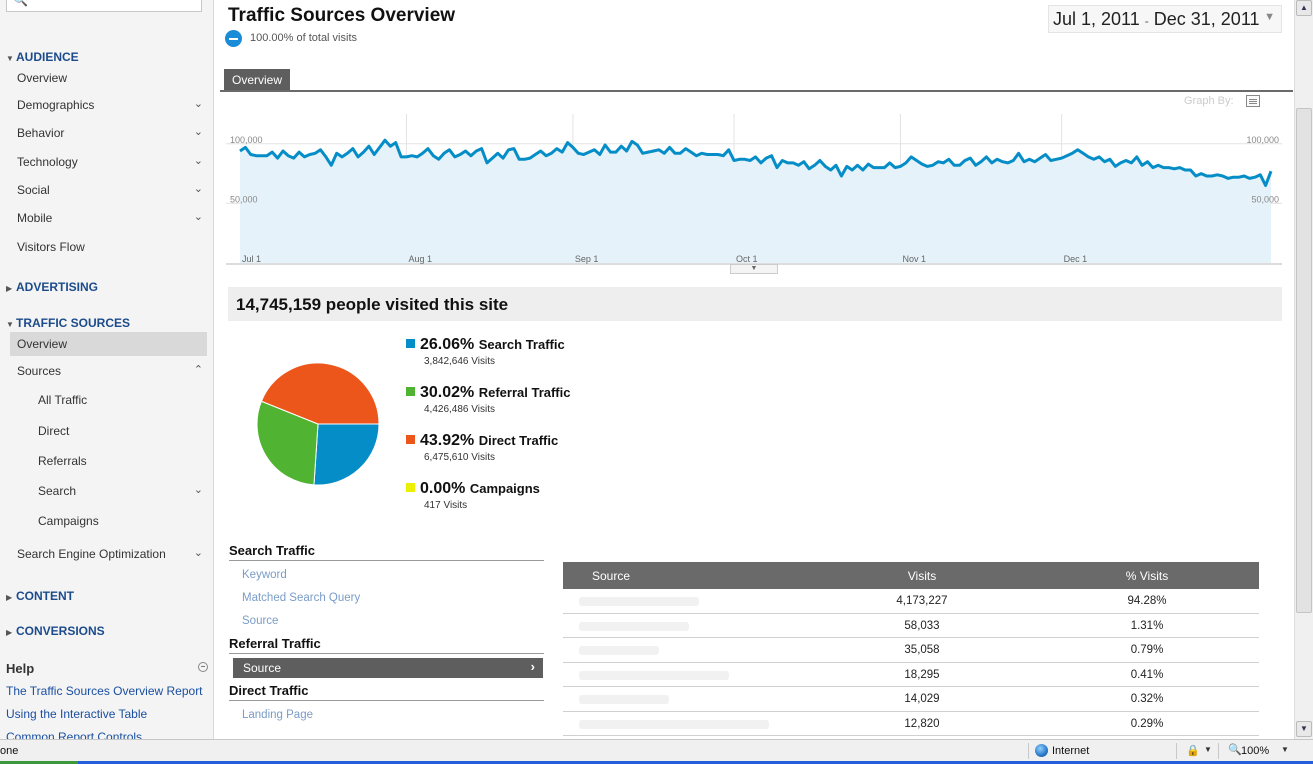  What do you see at coordinates (110, 371) in the screenshot?
I see `sidebar-item-sources: Sources ⌃` at bounding box center [110, 371].